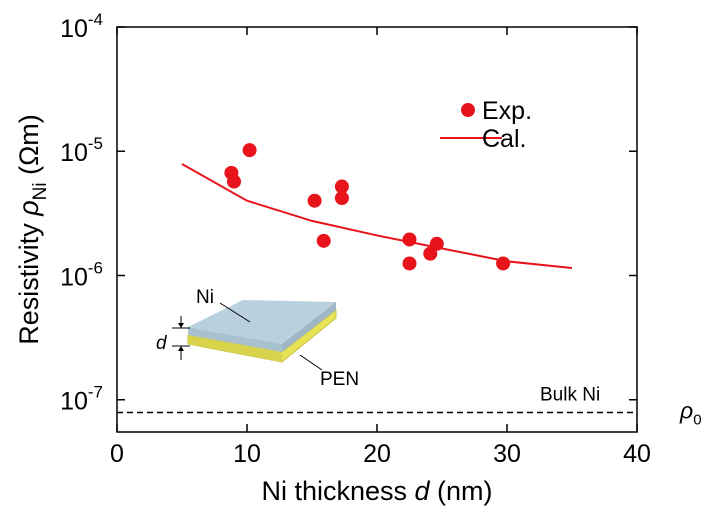 This screenshot has width=708, height=513. What do you see at coordinates (162, 343) in the screenshot?
I see `inset-label: d` at bounding box center [162, 343].